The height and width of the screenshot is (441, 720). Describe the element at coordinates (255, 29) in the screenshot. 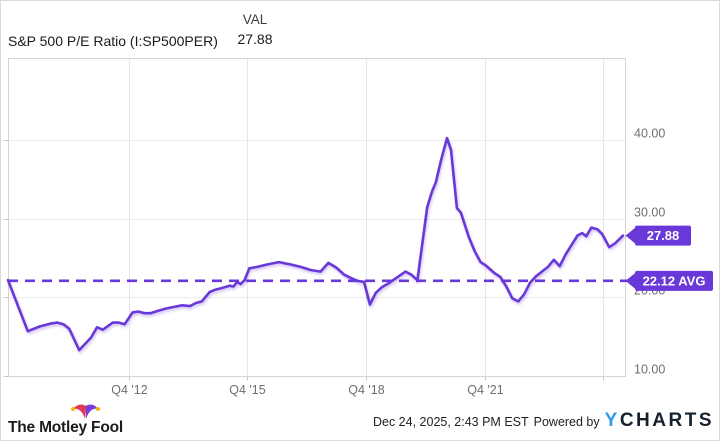

I see `val-column: VAL 27.88` at that location.